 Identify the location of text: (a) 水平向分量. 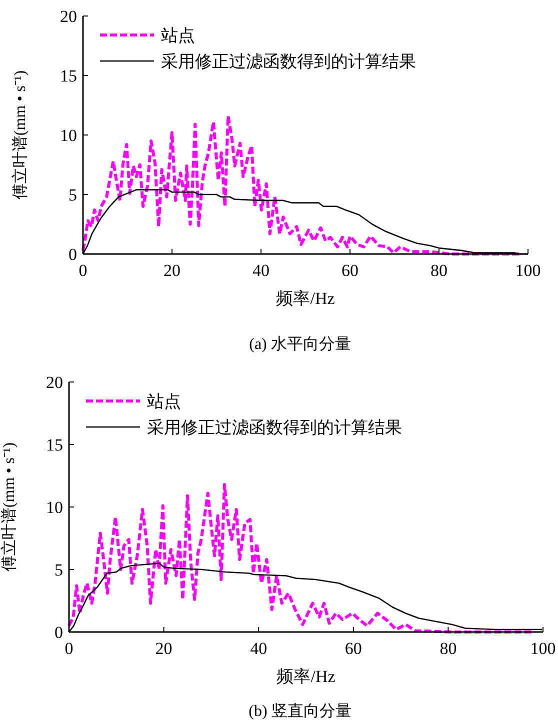
(300, 344).